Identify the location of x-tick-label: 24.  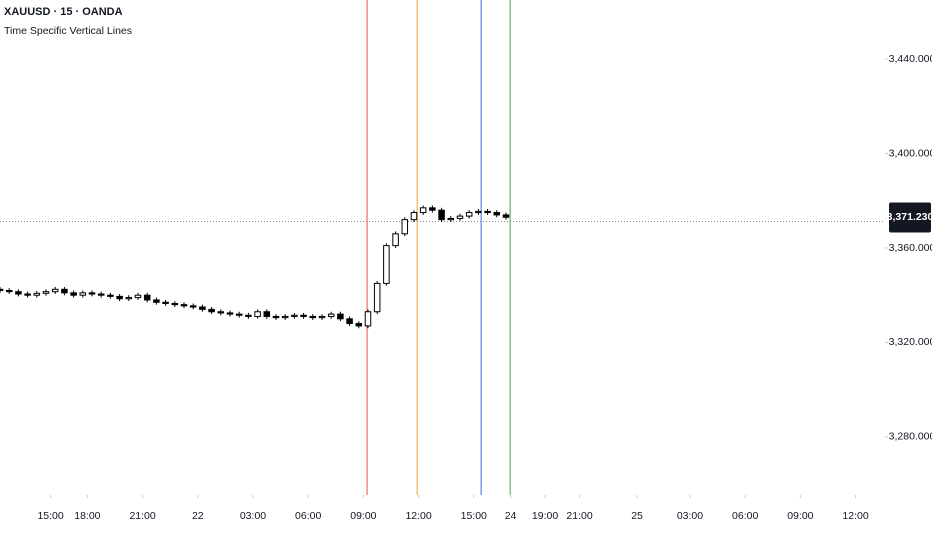
(511, 516).